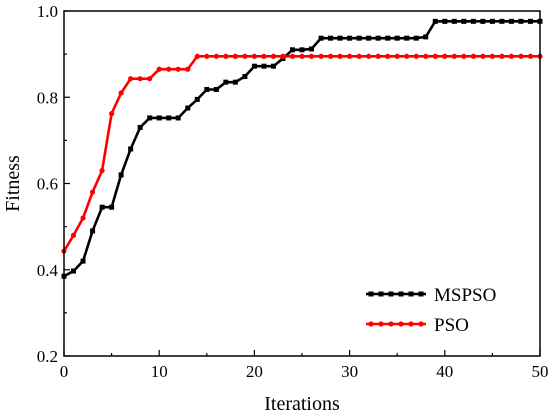 The height and width of the screenshot is (416, 550). Describe the element at coordinates (349, 371) in the screenshot. I see `x-tick-label: 30` at that location.